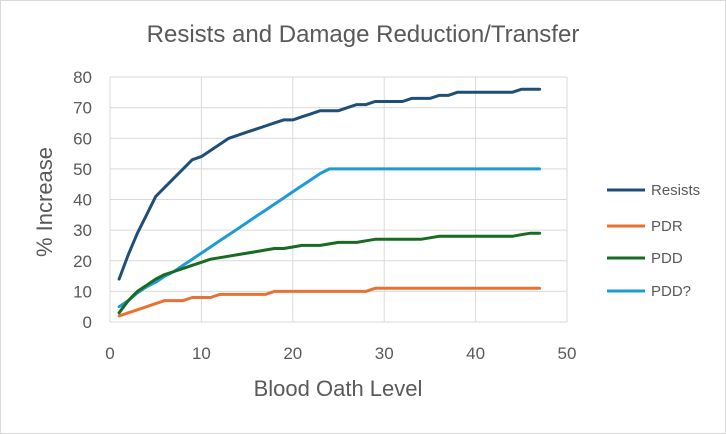 This screenshot has height=434, width=726. I want to click on series-line-pdr, so click(329, 302).